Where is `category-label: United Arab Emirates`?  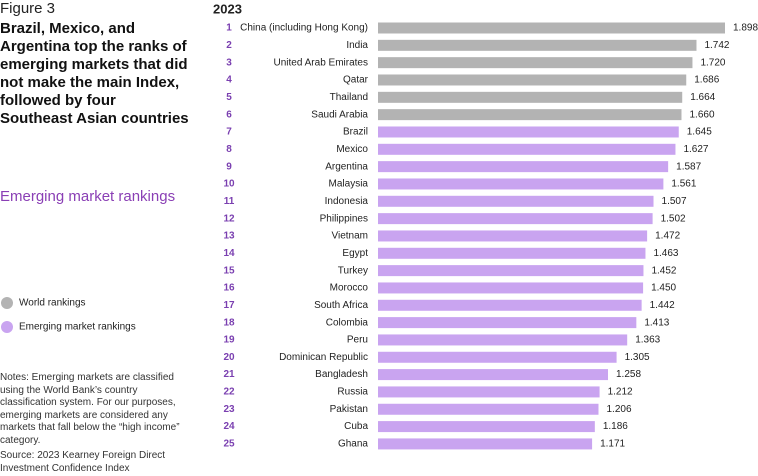
category-label: United Arab Emirates is located at coordinates (321, 62).